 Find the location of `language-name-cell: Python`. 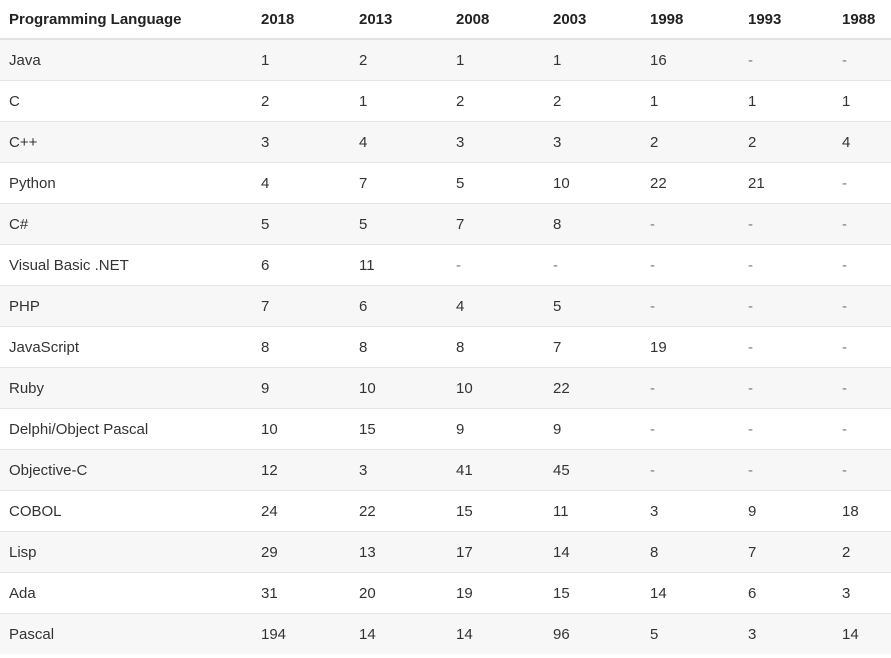

language-name-cell: Python is located at coordinates (126, 183).